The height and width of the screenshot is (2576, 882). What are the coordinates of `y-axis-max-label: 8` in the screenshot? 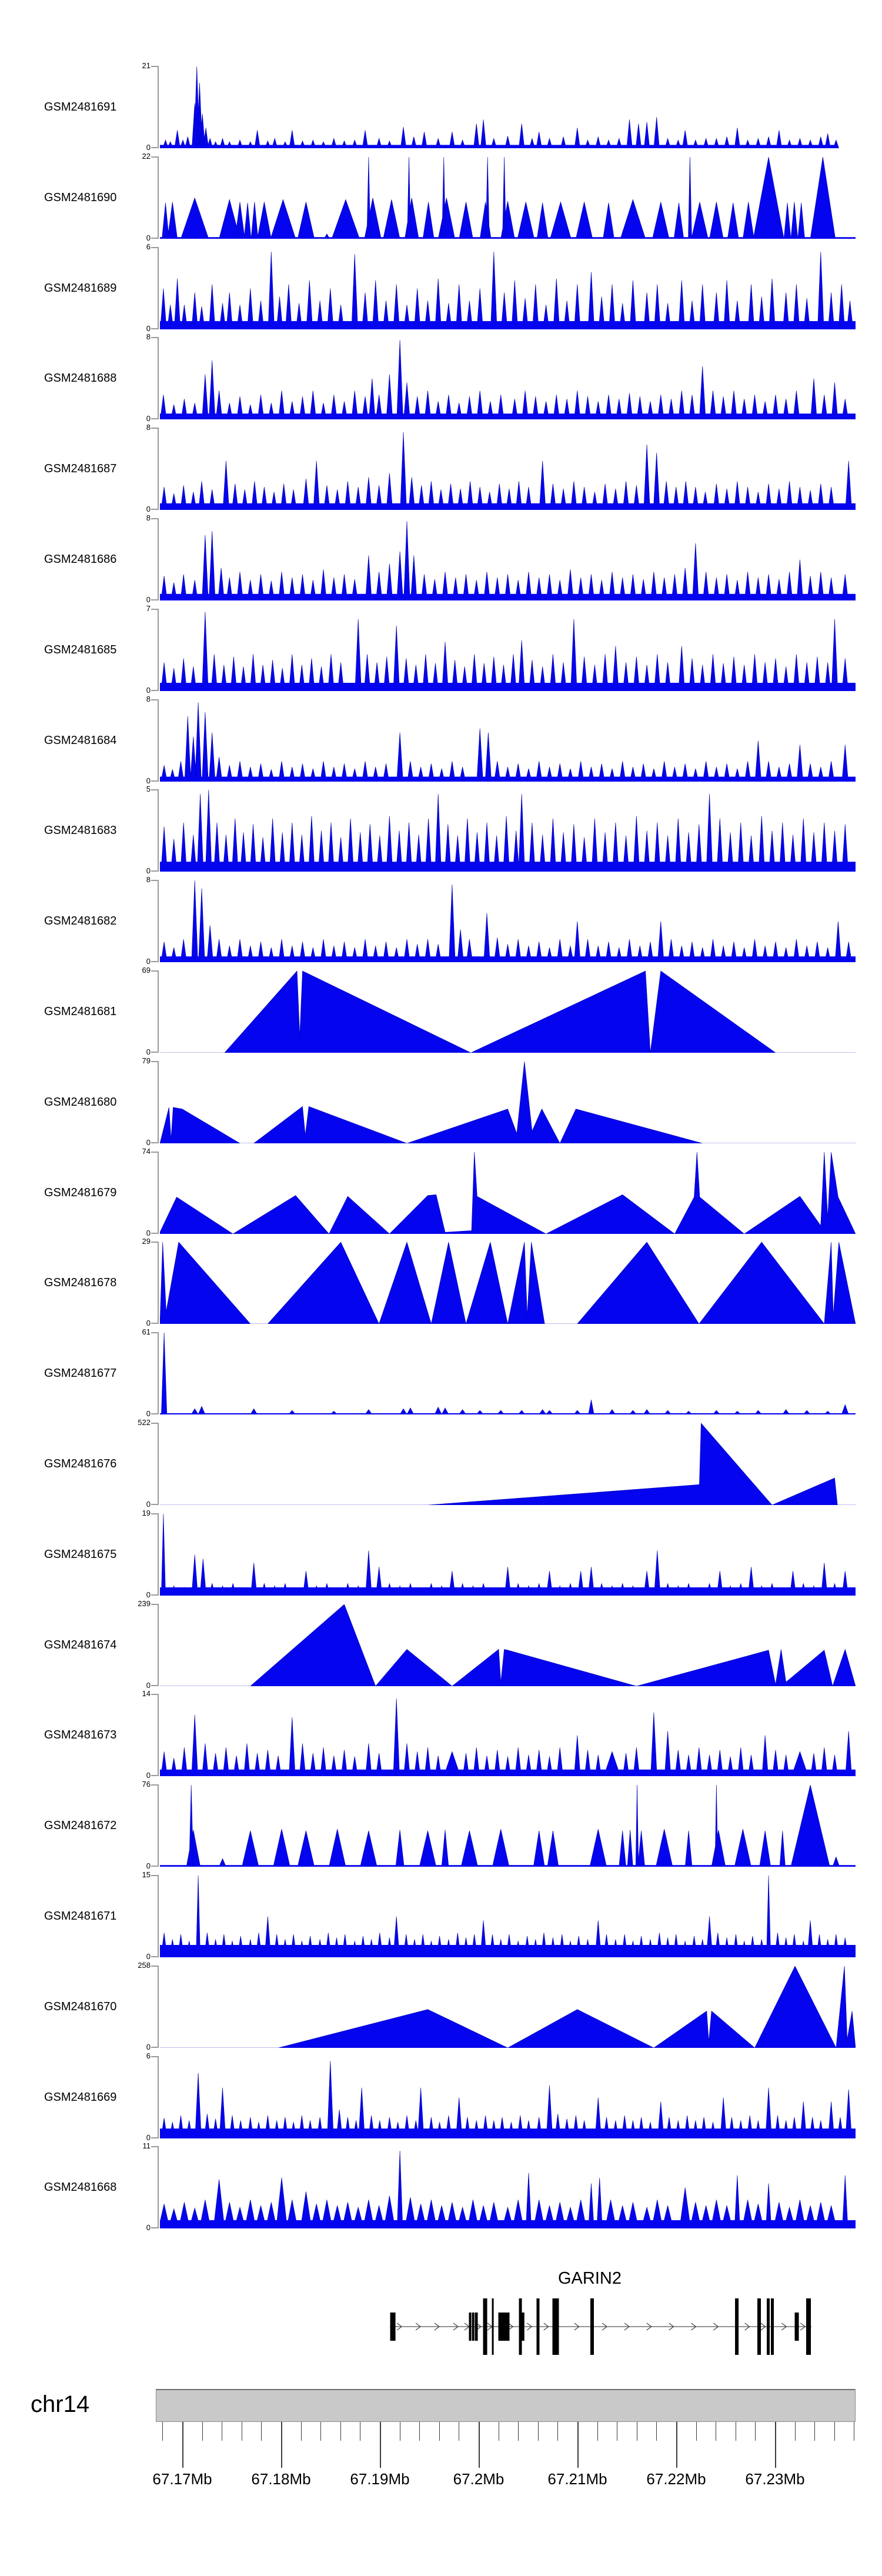 It's located at (148, 427).